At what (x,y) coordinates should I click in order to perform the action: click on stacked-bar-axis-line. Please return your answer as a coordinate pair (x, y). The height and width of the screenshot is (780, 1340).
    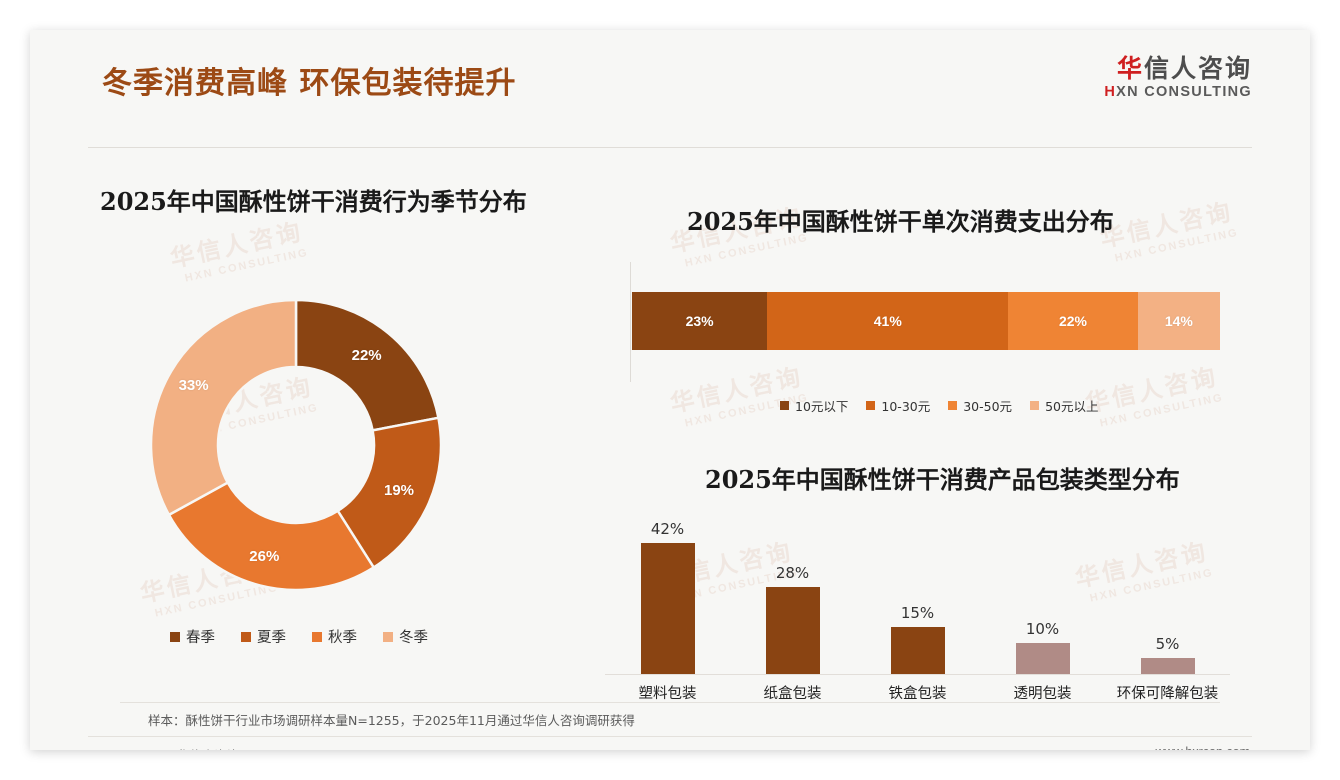
    Looking at the image, I should click on (630, 322).